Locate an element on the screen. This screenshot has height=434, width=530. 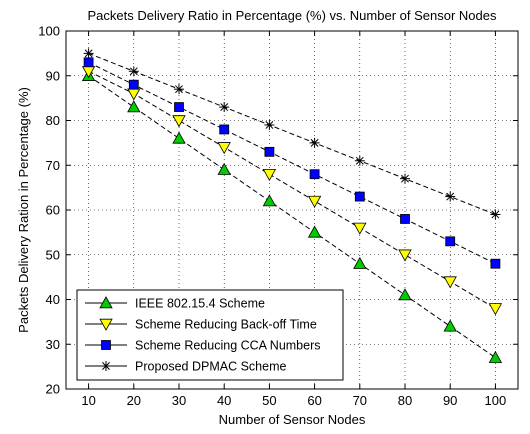
legend-entry: IEEE 802.15.4 Scheme is located at coordinates (200, 304).